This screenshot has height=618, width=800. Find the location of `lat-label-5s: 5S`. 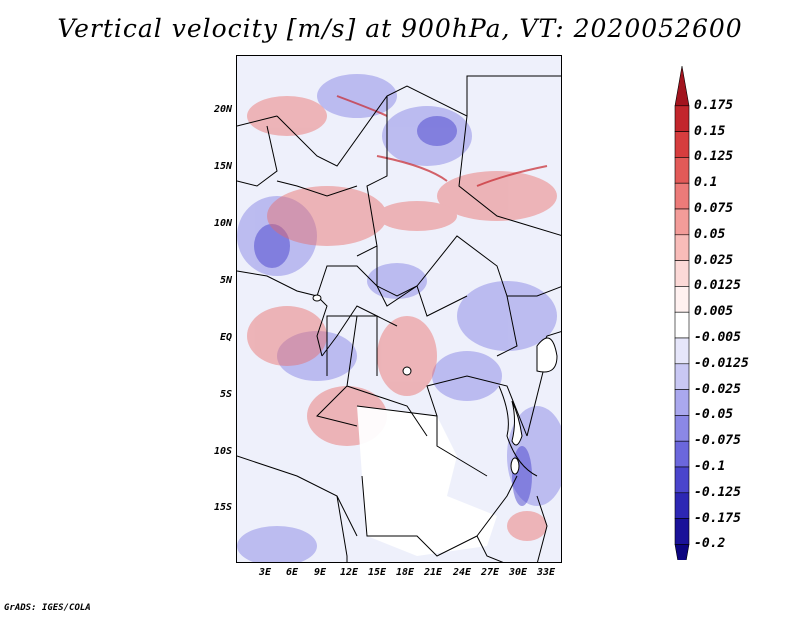

lat-label-5s: 5S is located at coordinates (225, 394).